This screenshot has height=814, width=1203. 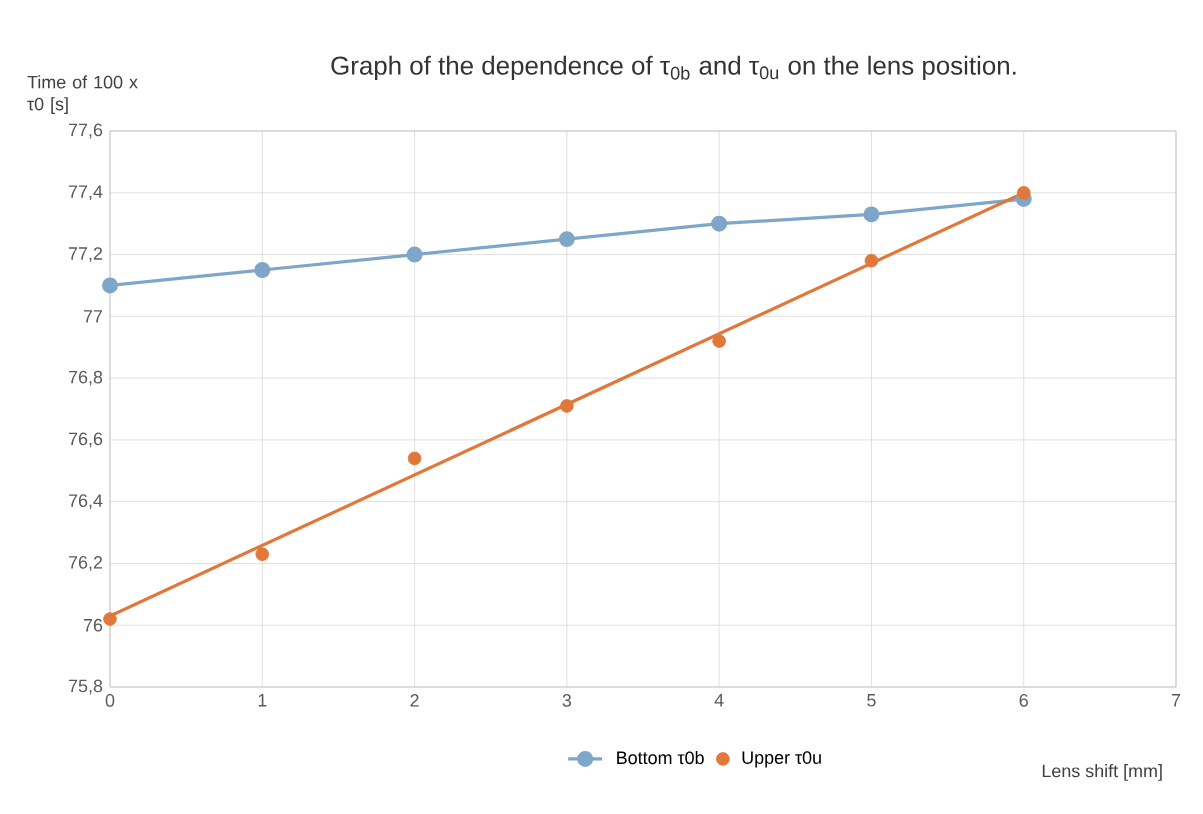 I want to click on y-tick-label: 77, so click(x=93, y=316).